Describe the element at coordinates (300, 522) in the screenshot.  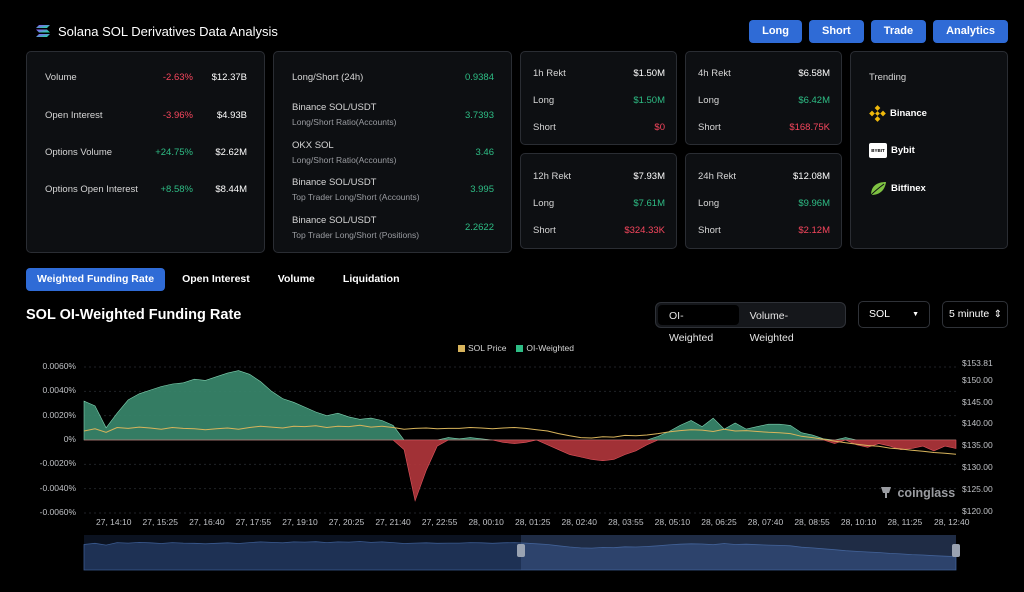
I see `x-tick-label: 27, 19:10` at that location.